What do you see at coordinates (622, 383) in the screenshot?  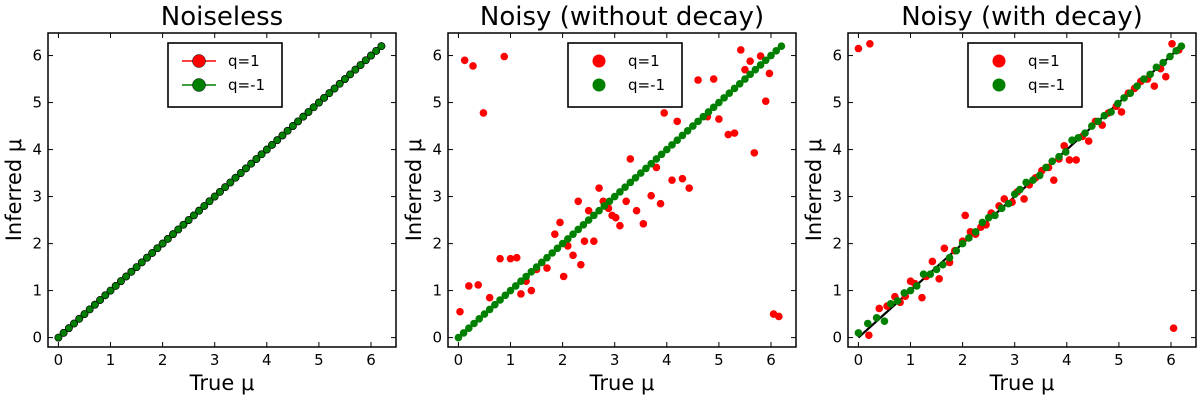 I see `x-axis-label: True μ` at bounding box center [622, 383].